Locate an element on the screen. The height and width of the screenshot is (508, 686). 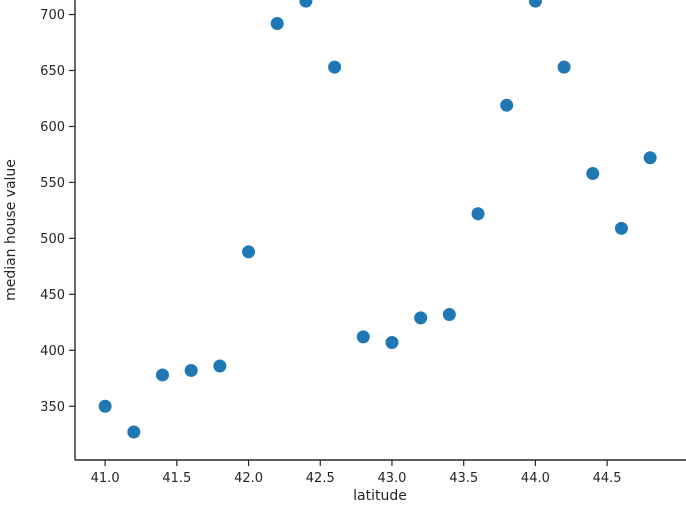
x-axis-label: latitude is located at coordinates (380, 496).